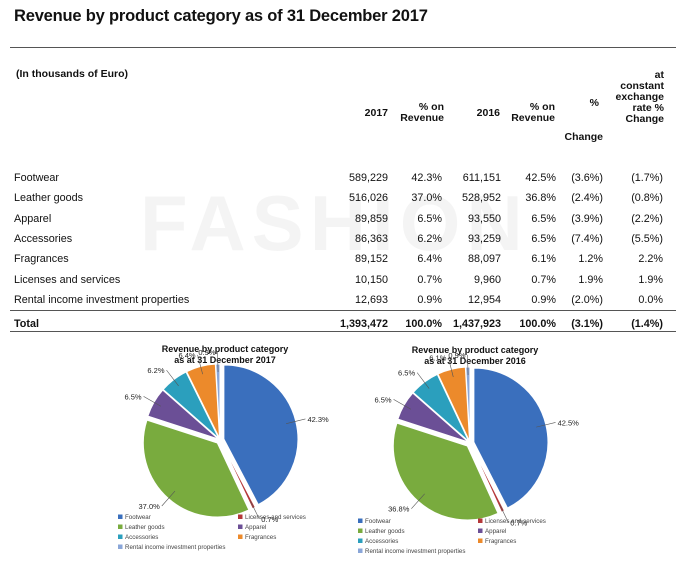  Describe the element at coordinates (484, 259) in the screenshot. I see `row-value-2016: 88,097` at that location.